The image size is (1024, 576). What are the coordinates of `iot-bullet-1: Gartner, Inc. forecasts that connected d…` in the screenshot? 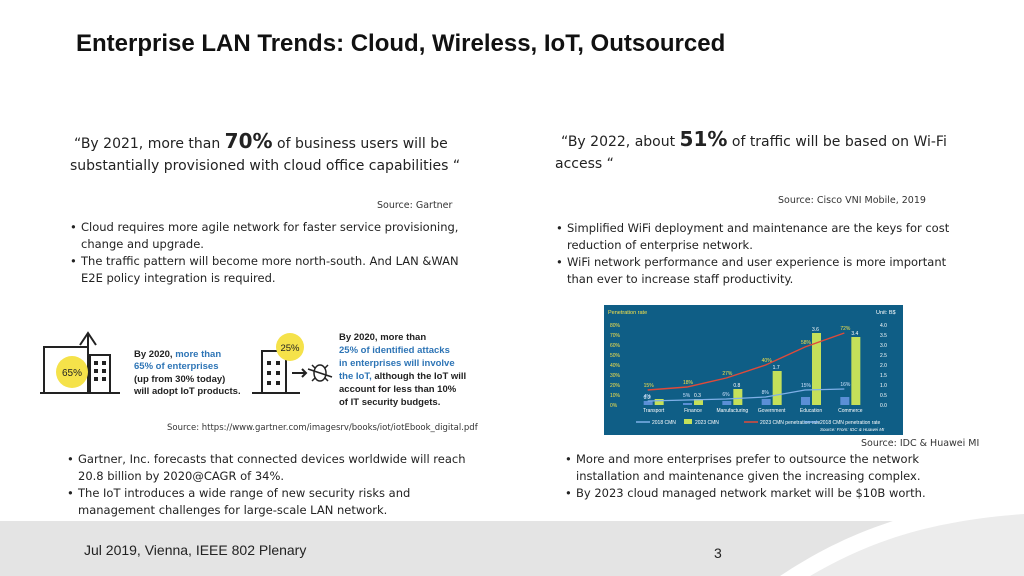 It's located at (267, 468).